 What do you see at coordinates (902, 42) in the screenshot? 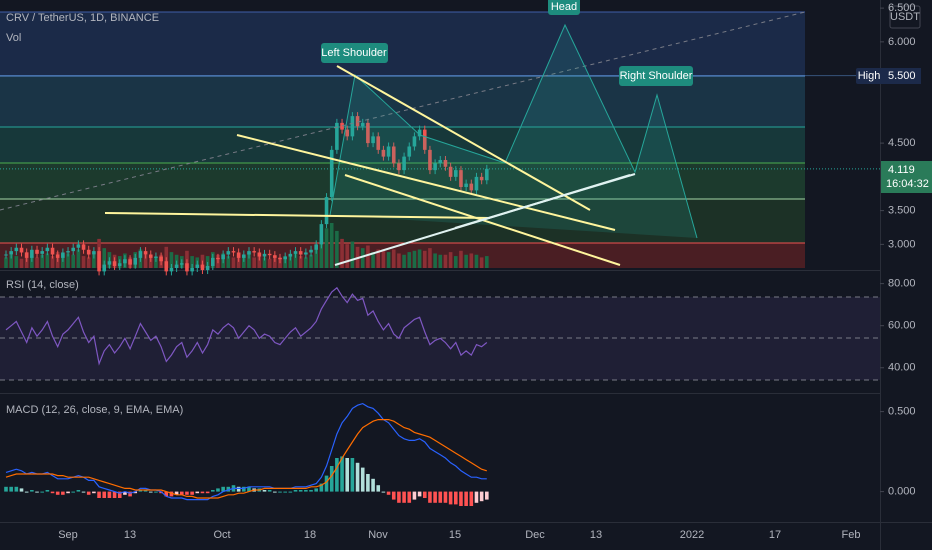
I see `y-tick-label: 6.000` at bounding box center [902, 42].